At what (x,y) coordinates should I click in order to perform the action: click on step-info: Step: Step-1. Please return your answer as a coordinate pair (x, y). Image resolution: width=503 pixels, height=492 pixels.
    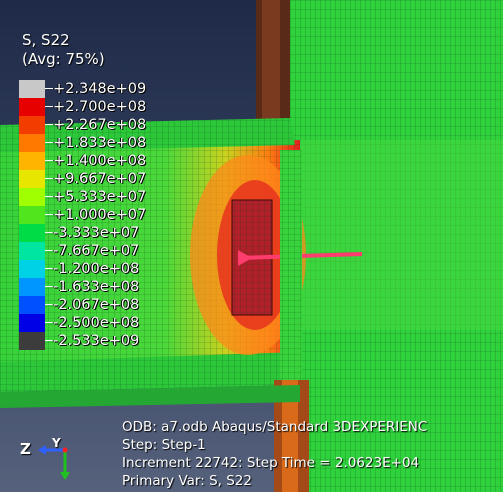
    Looking at the image, I should click on (164, 445).